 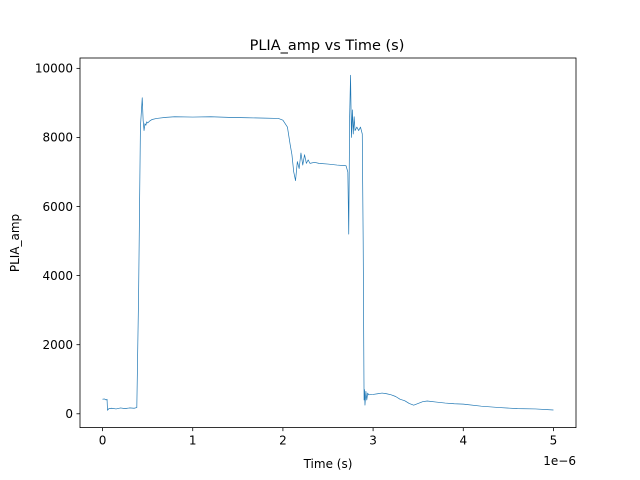 I want to click on x-tick-label: 0, so click(x=103, y=441).